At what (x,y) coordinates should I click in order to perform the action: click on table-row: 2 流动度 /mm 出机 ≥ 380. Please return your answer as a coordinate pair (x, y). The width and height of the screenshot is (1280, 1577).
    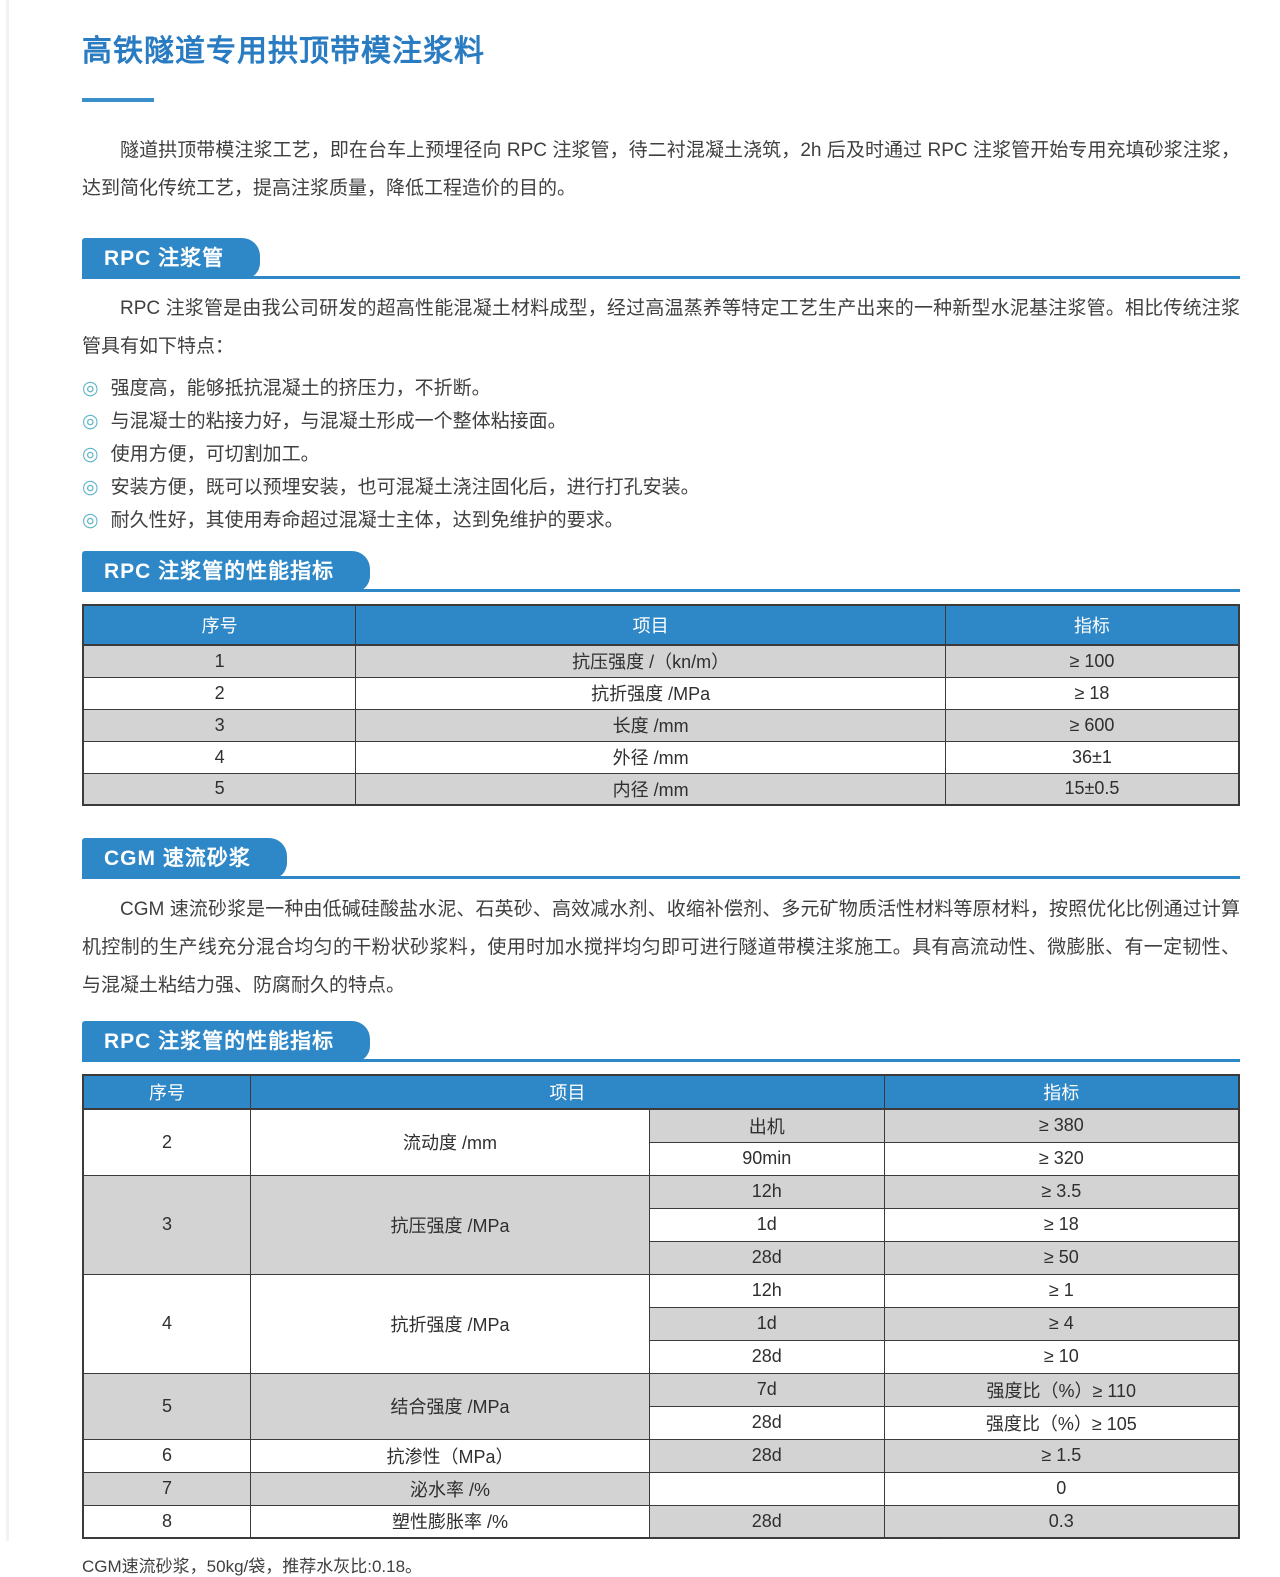
    Looking at the image, I should click on (661, 1142).